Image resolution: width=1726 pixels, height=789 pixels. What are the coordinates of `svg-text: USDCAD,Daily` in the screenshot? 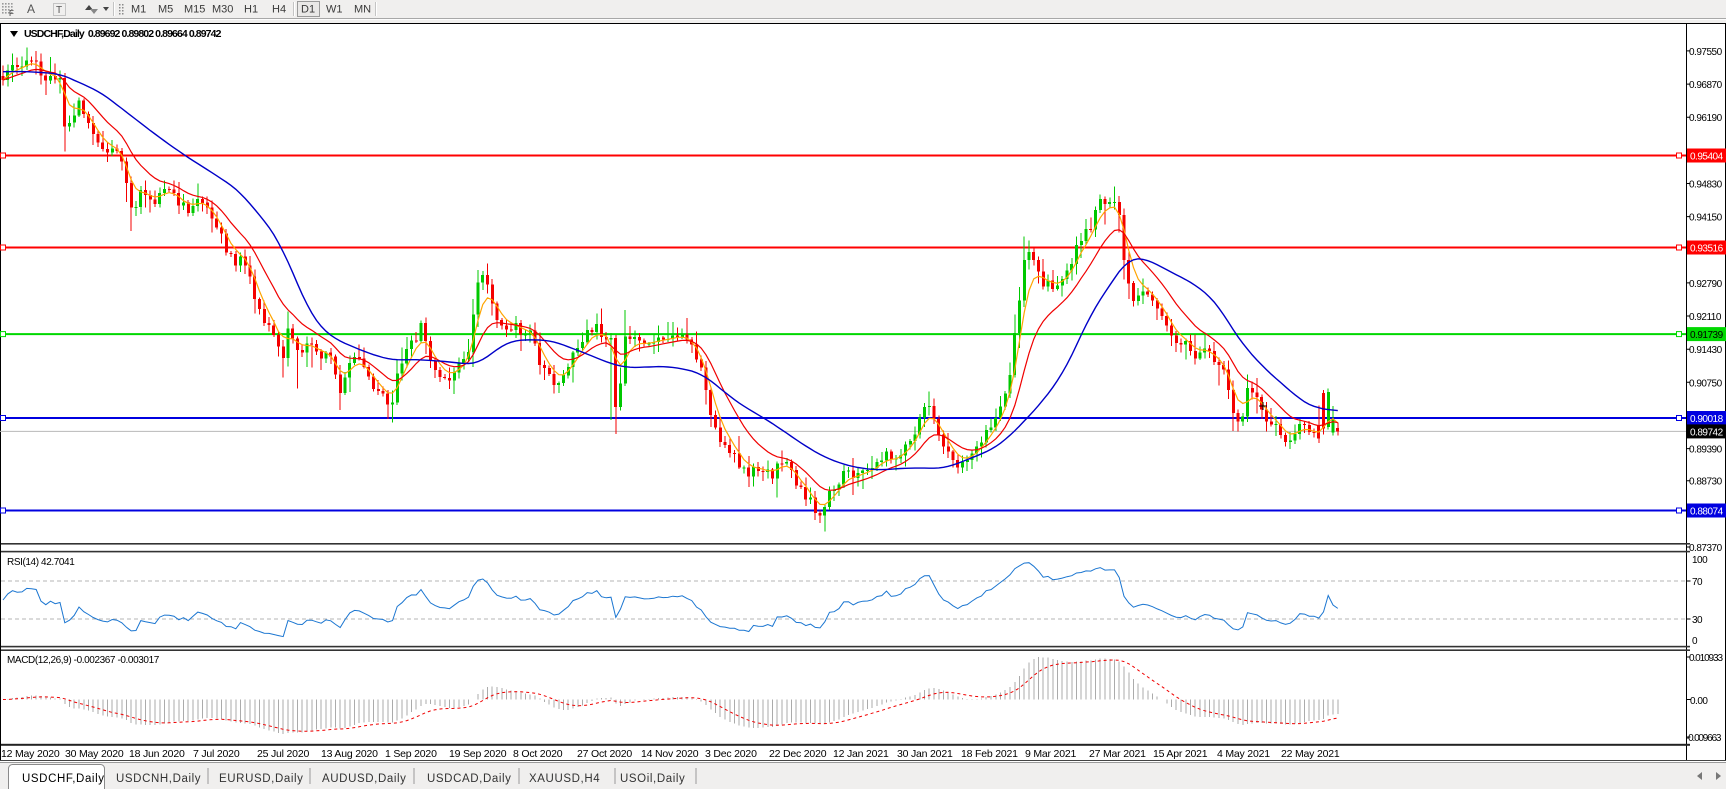 It's located at (469, 779).